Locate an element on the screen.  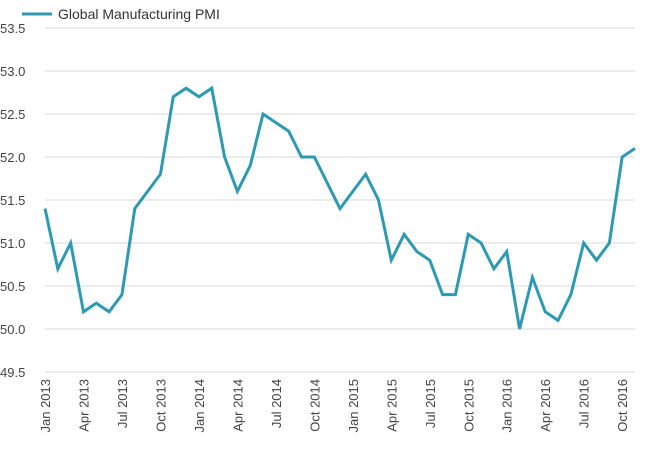
y-tick-label: 52.0 is located at coordinates (12, 157).